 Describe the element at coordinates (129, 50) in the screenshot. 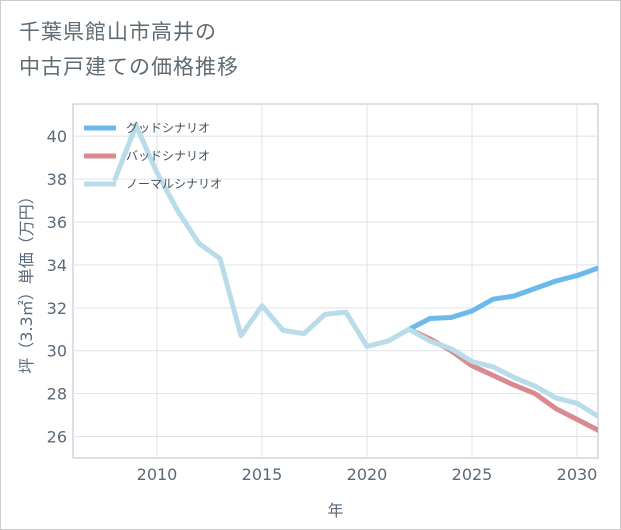

I see `chart-title: 千葉県館山市高井の 中古戸建ての価格推移` at that location.